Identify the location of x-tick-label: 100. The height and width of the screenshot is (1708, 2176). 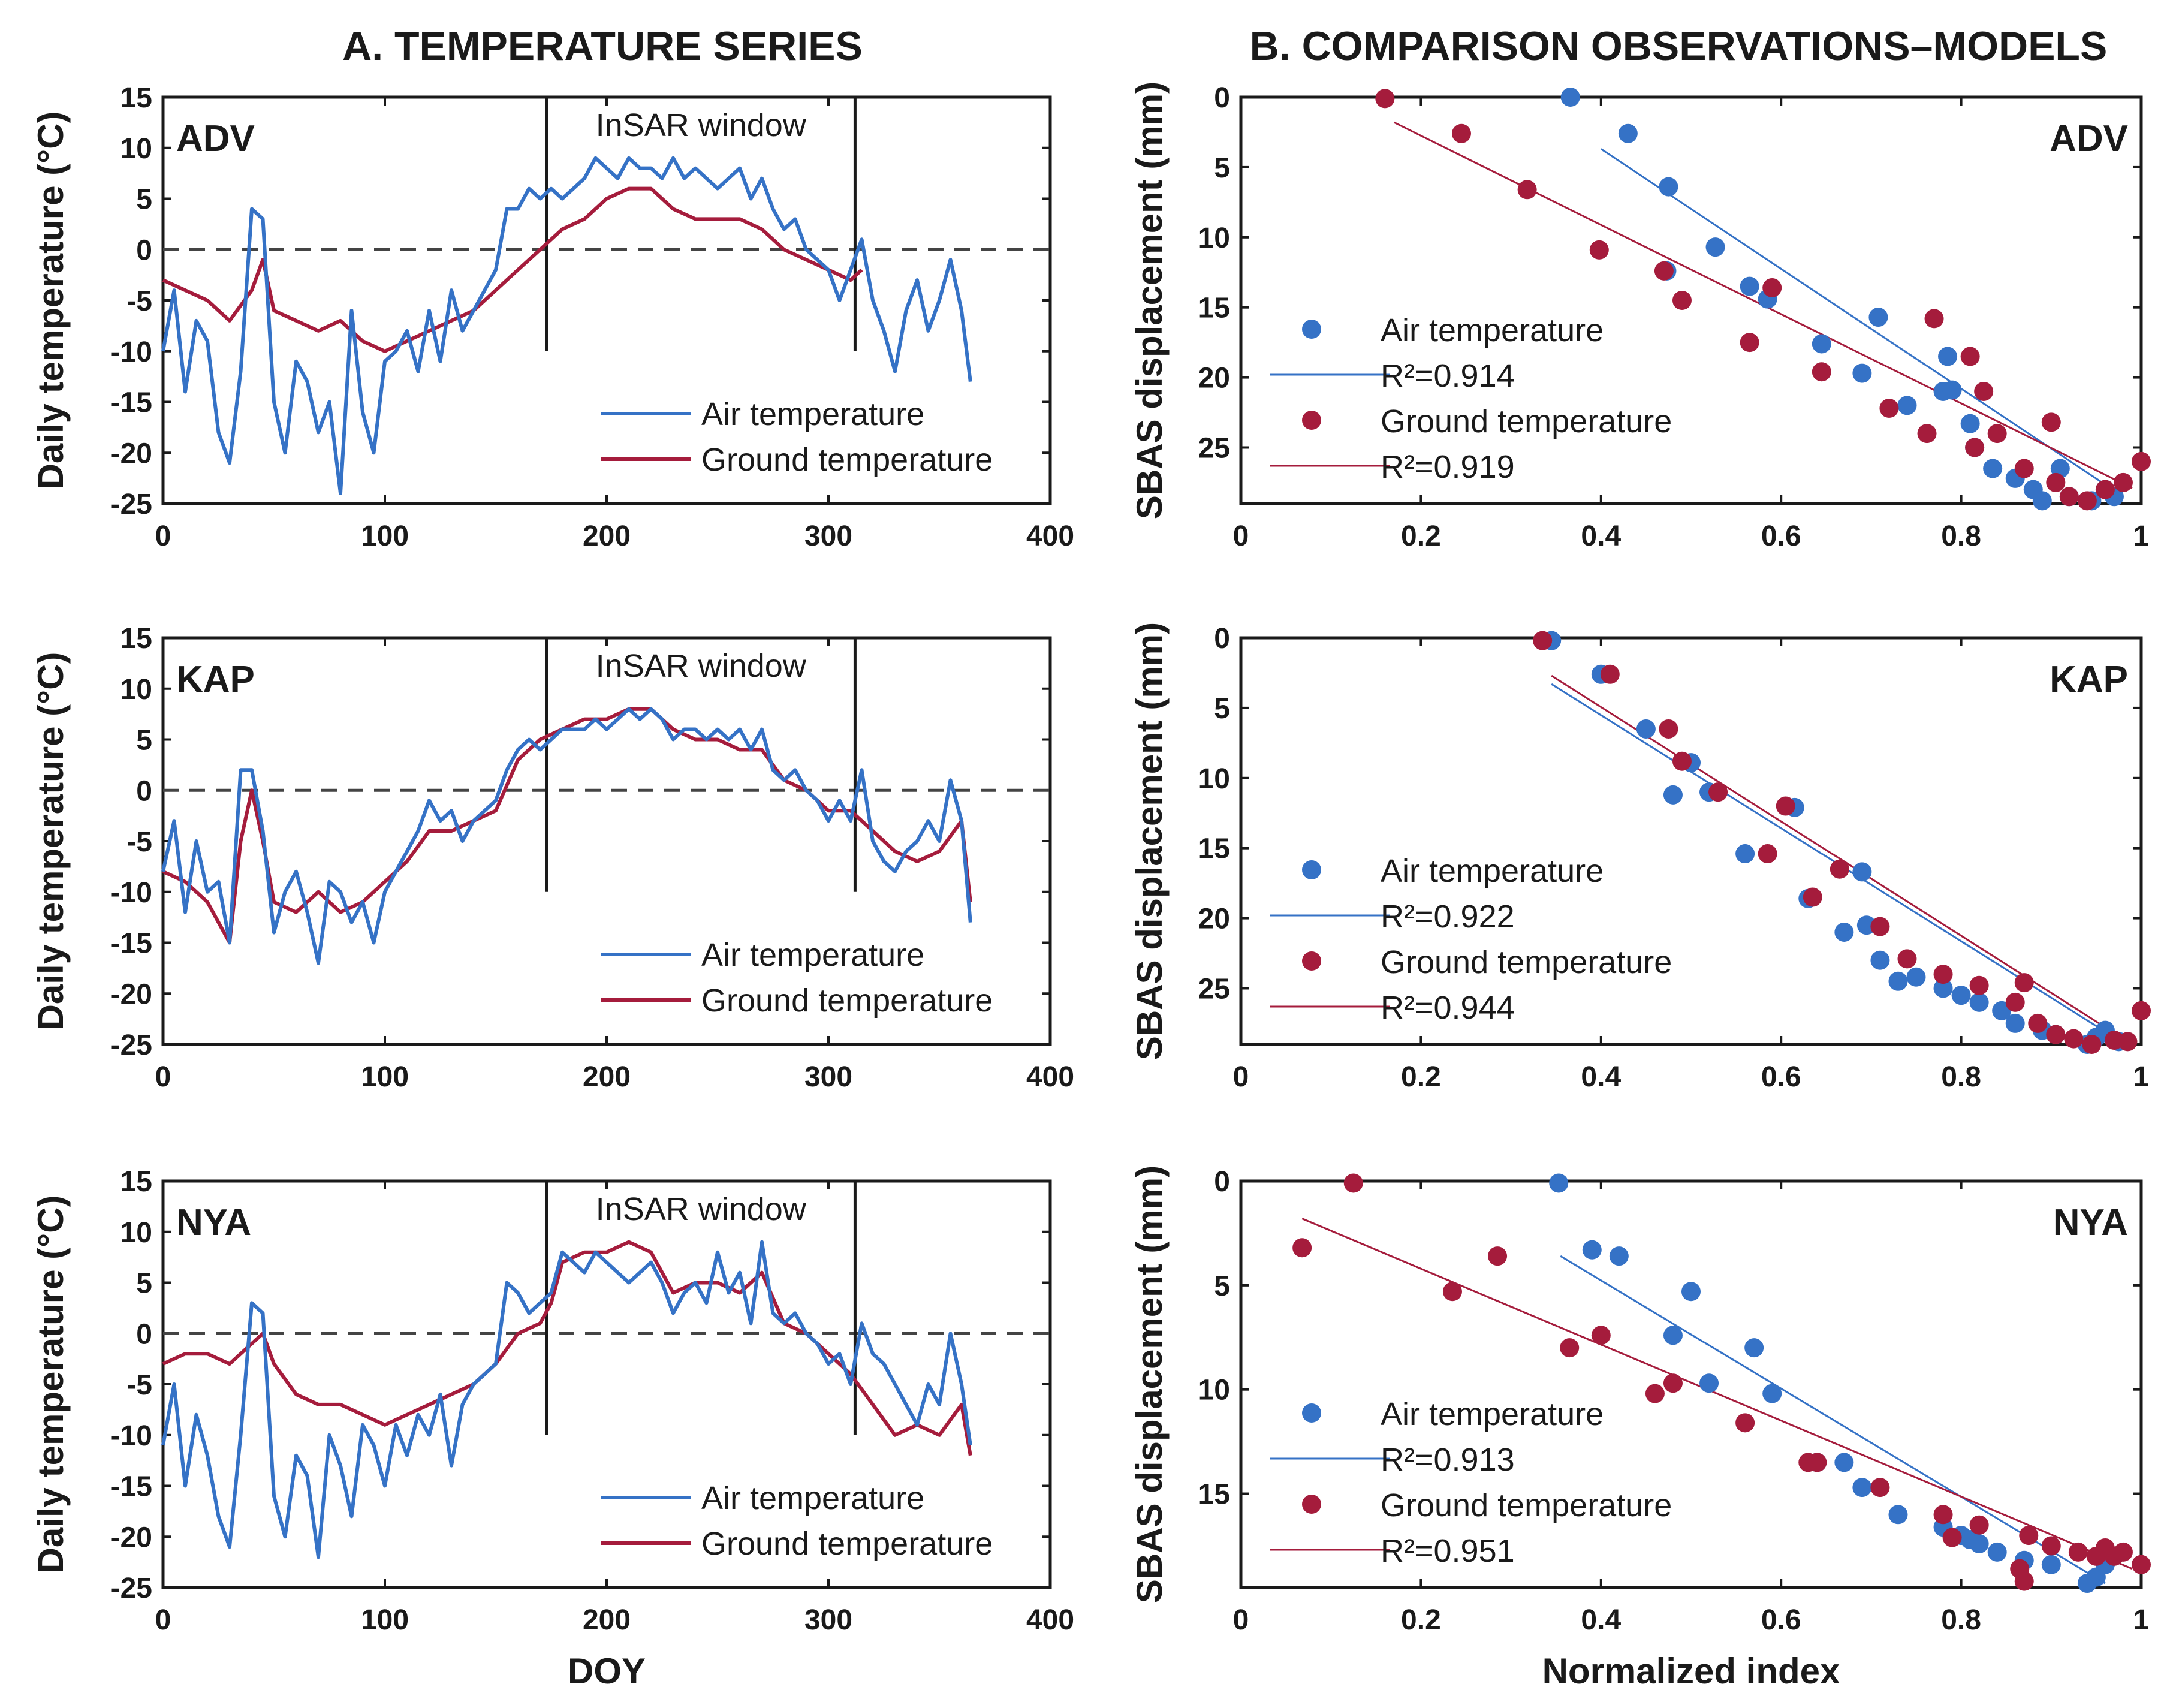
(385, 536).